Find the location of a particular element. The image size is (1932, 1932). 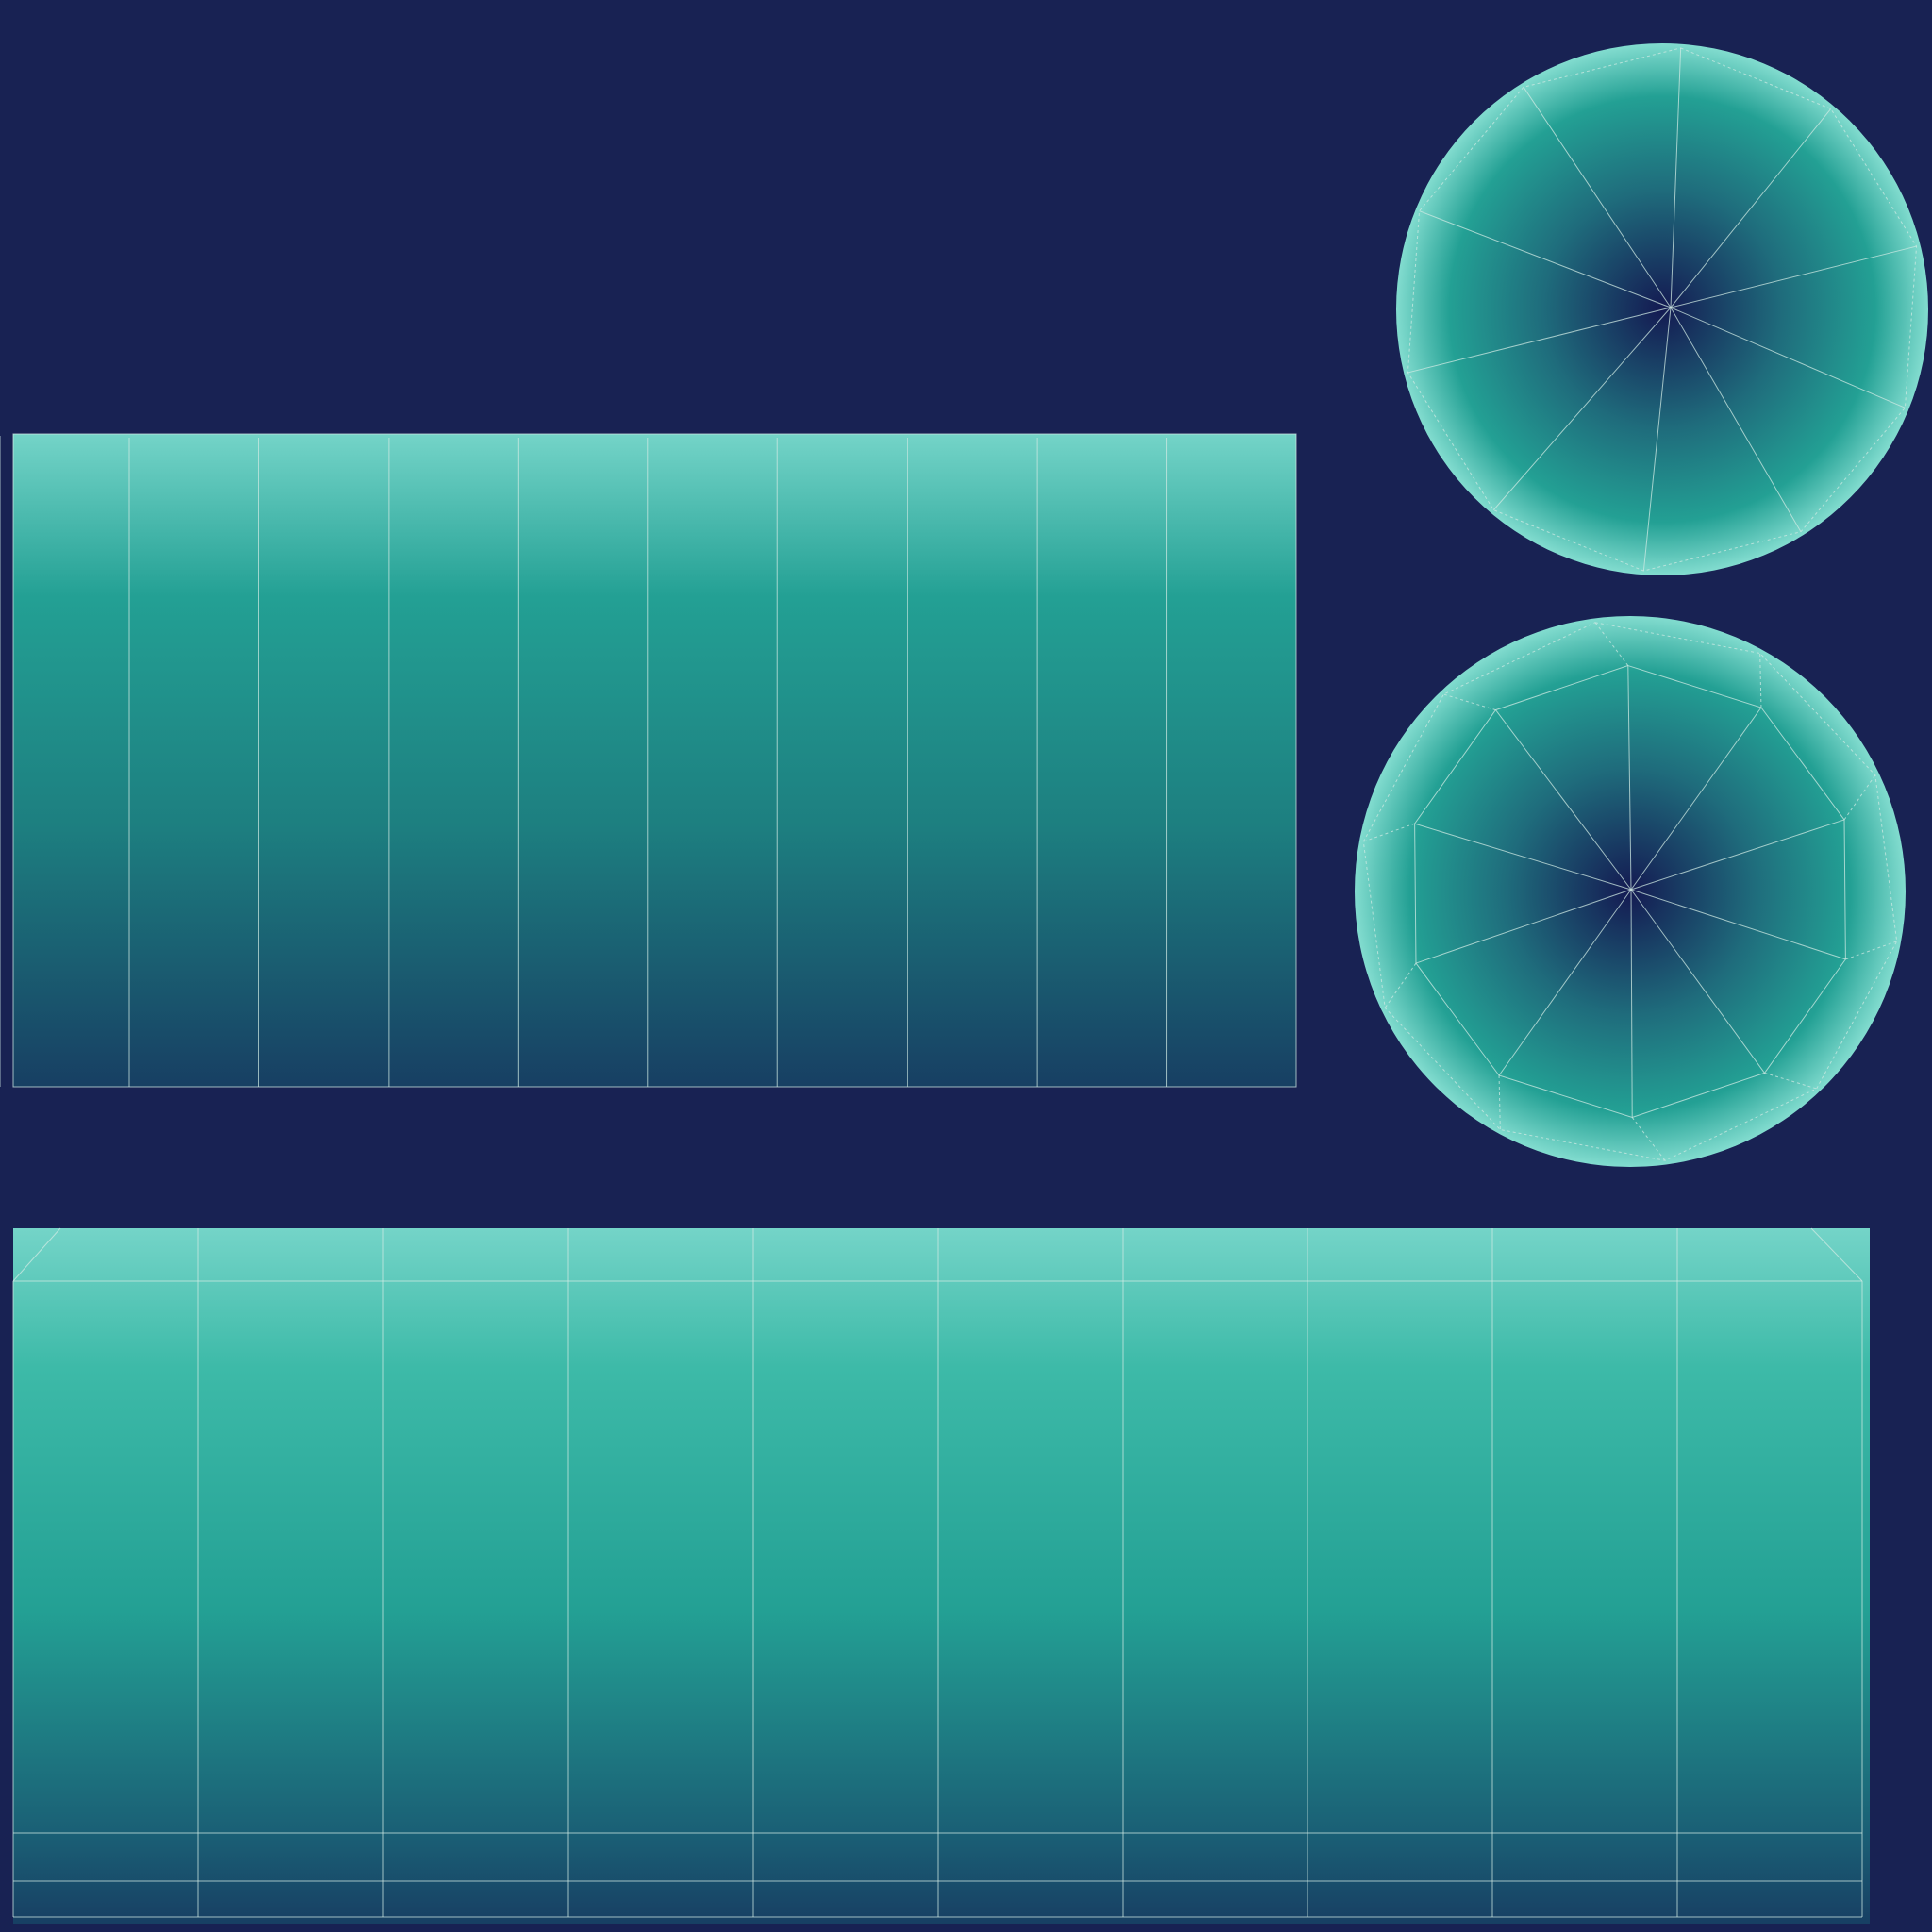

top-cap-disc is located at coordinates (1662, 309).